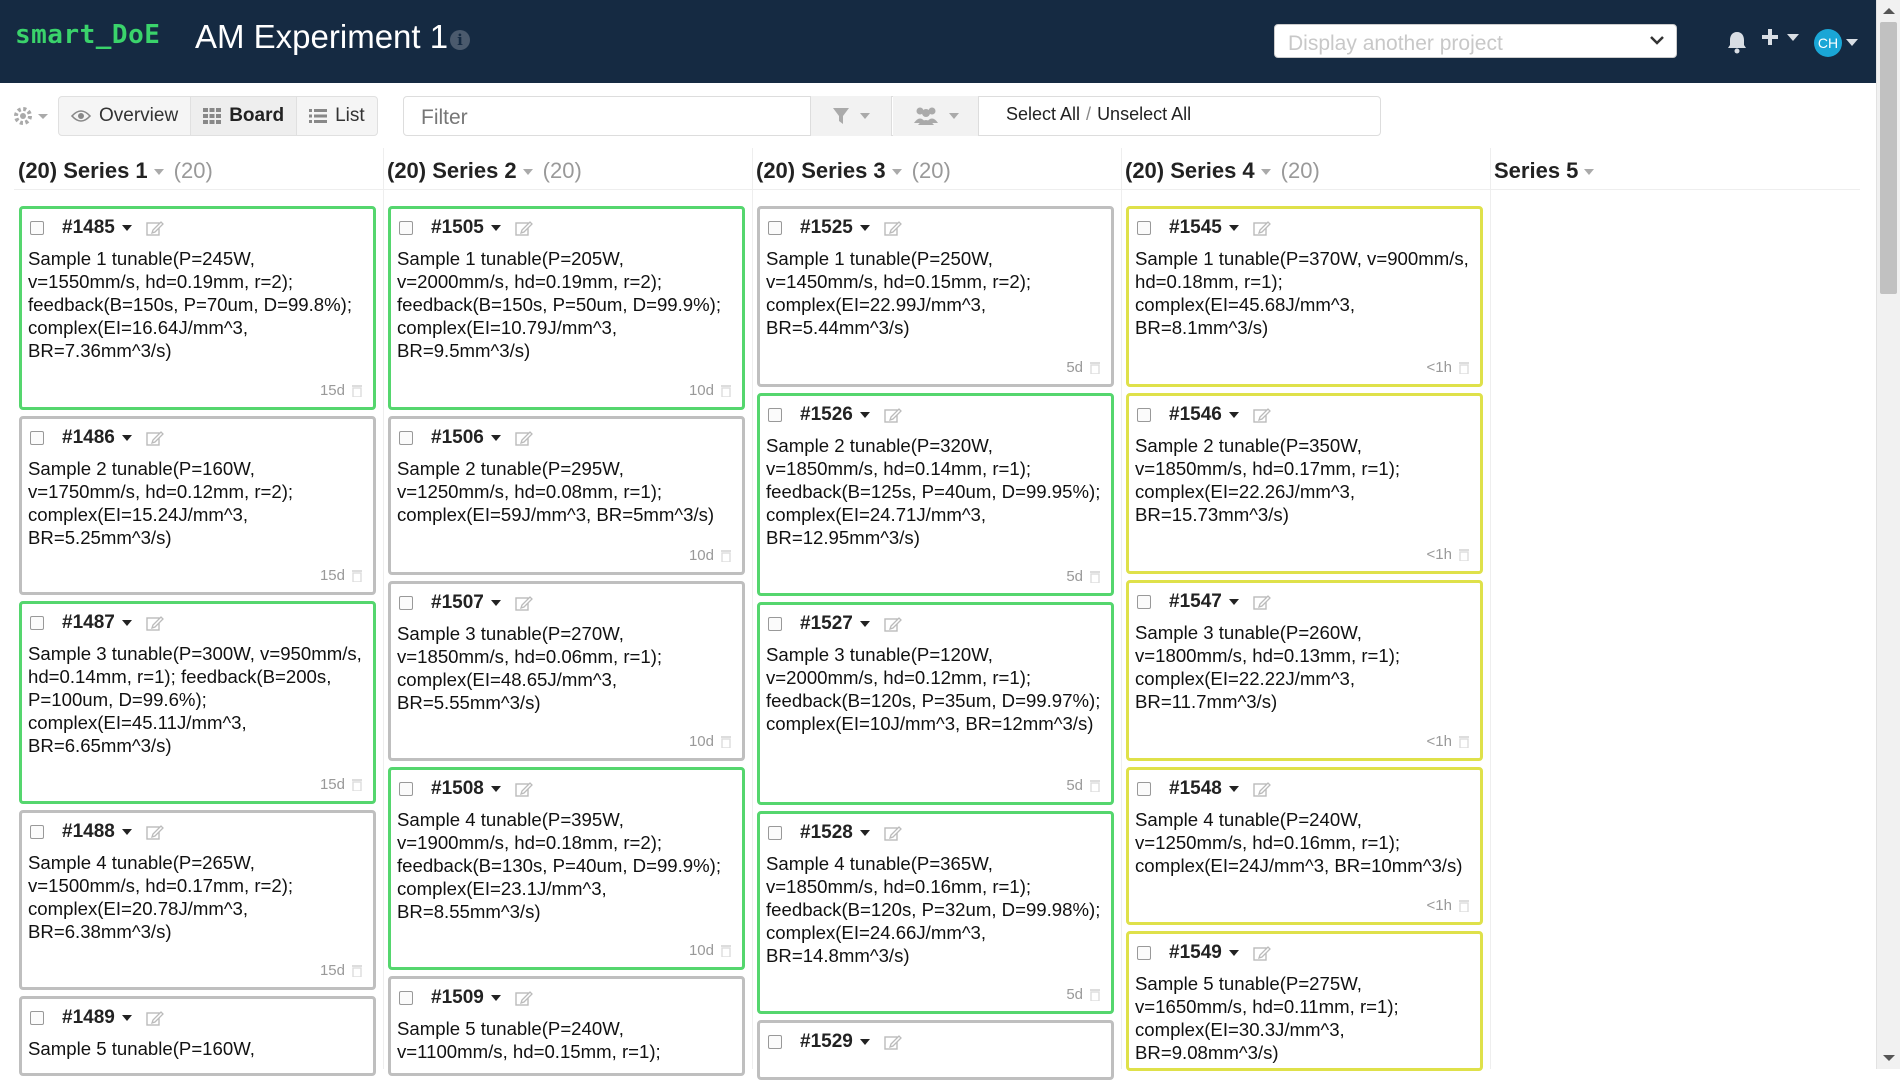 Image resolution: width=1900 pixels, height=1080 pixels. Describe the element at coordinates (198, 169) in the screenshot. I see `column-header: (20) Series 1 (20)` at that location.